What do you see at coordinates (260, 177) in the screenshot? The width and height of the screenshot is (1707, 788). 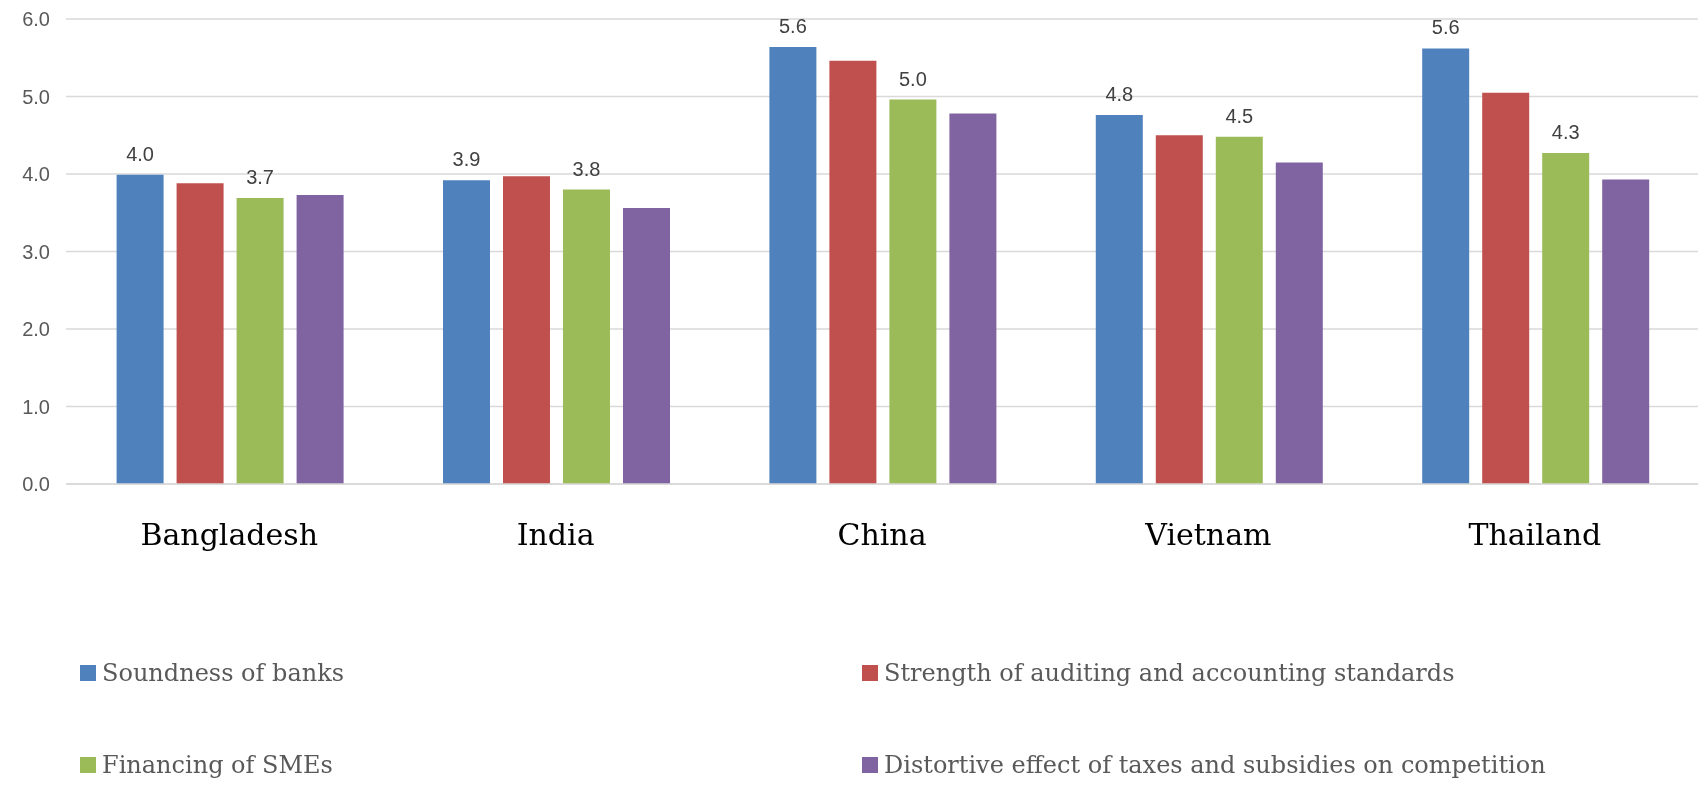 I see `data-label: 3.7` at bounding box center [260, 177].